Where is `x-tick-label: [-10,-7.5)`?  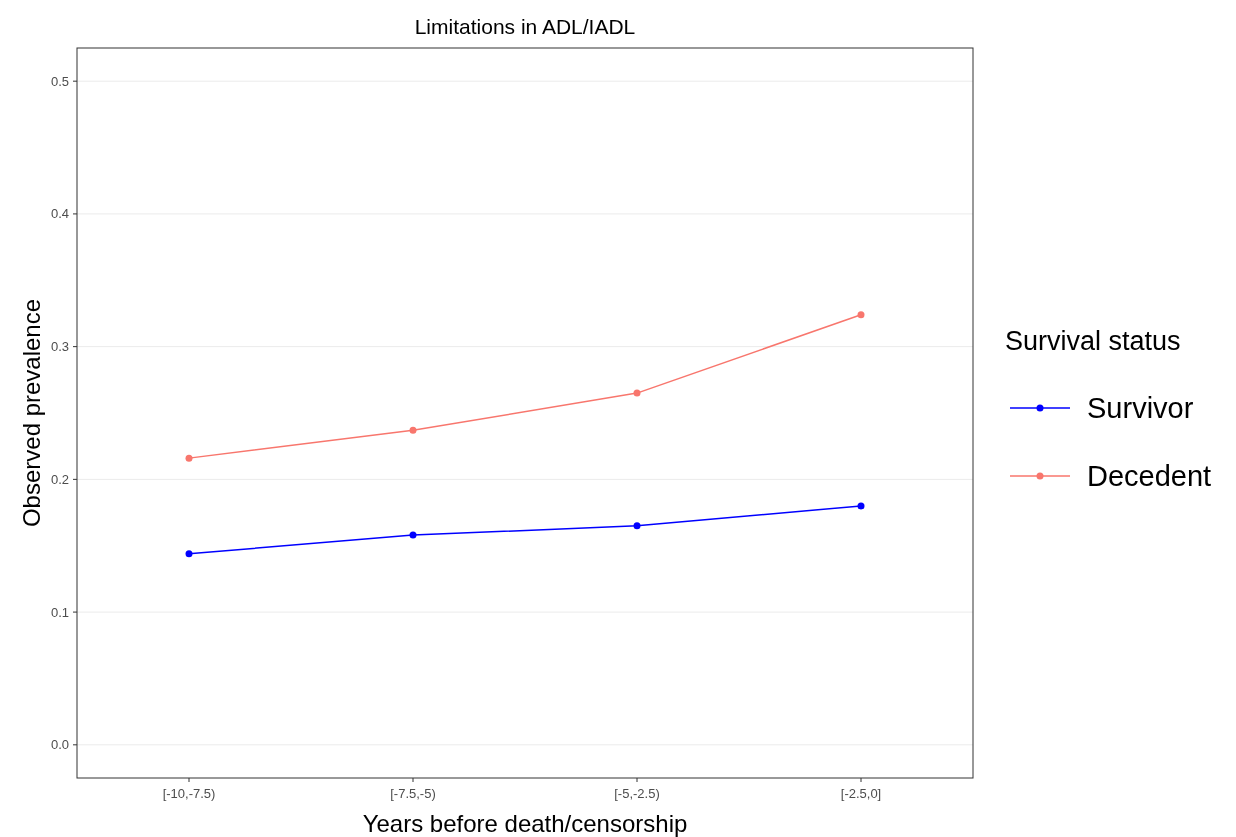 x-tick-label: [-10,-7.5) is located at coordinates (189, 793).